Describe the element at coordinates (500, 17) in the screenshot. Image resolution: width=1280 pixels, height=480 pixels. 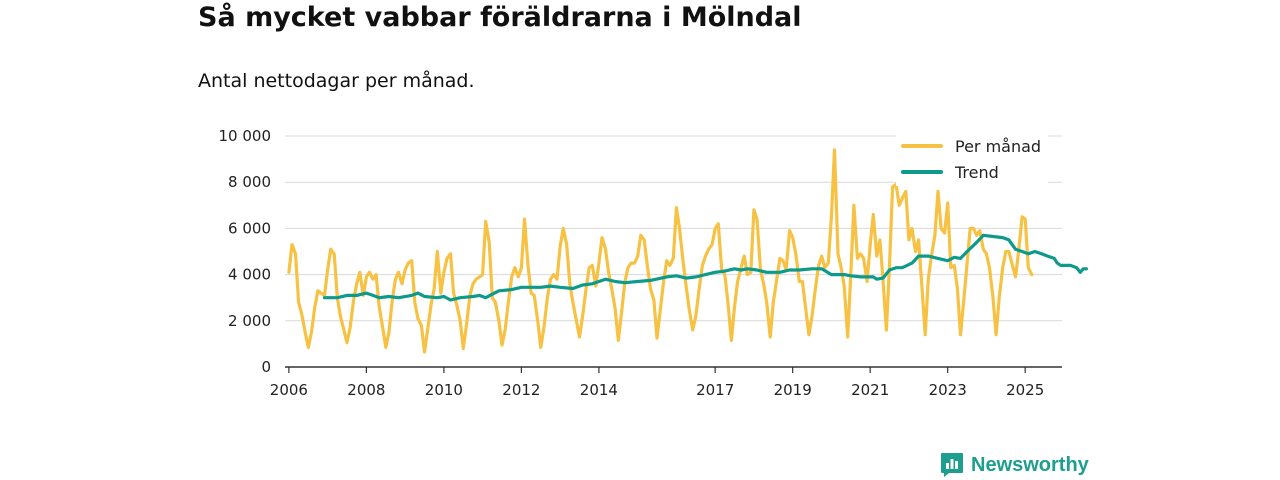
I see `chart-title: Så mycket vabbar föräldrarna i Mölndal` at that location.